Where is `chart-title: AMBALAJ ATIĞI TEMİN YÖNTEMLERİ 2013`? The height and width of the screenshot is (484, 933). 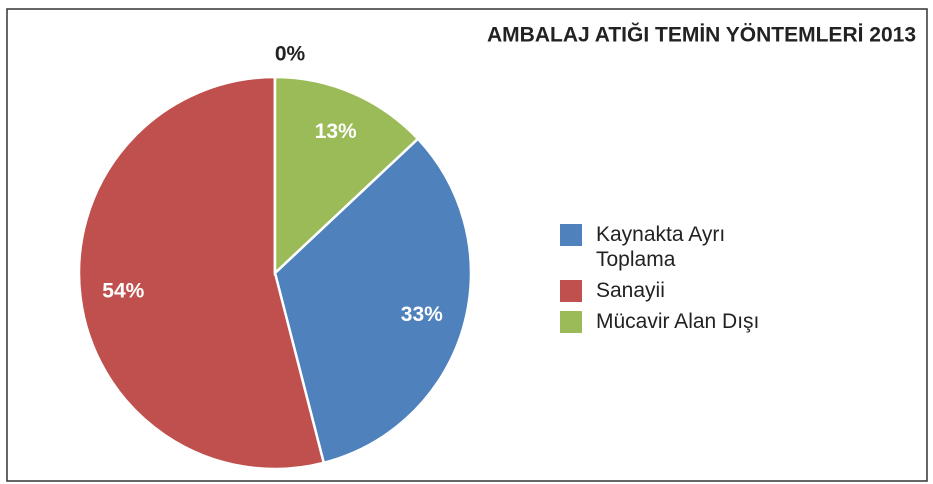
chart-title: AMBALAJ ATIĞI TEMİN YÖNTEMLERİ 2013 is located at coordinates (701, 35).